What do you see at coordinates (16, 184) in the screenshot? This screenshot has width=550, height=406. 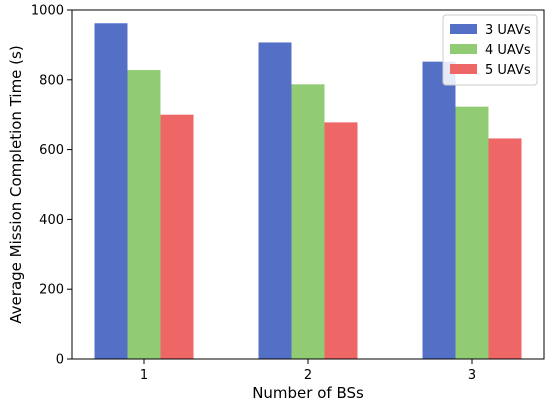 I see `y-axis-title: Average Mission Completion Time (s)` at bounding box center [16, 184].